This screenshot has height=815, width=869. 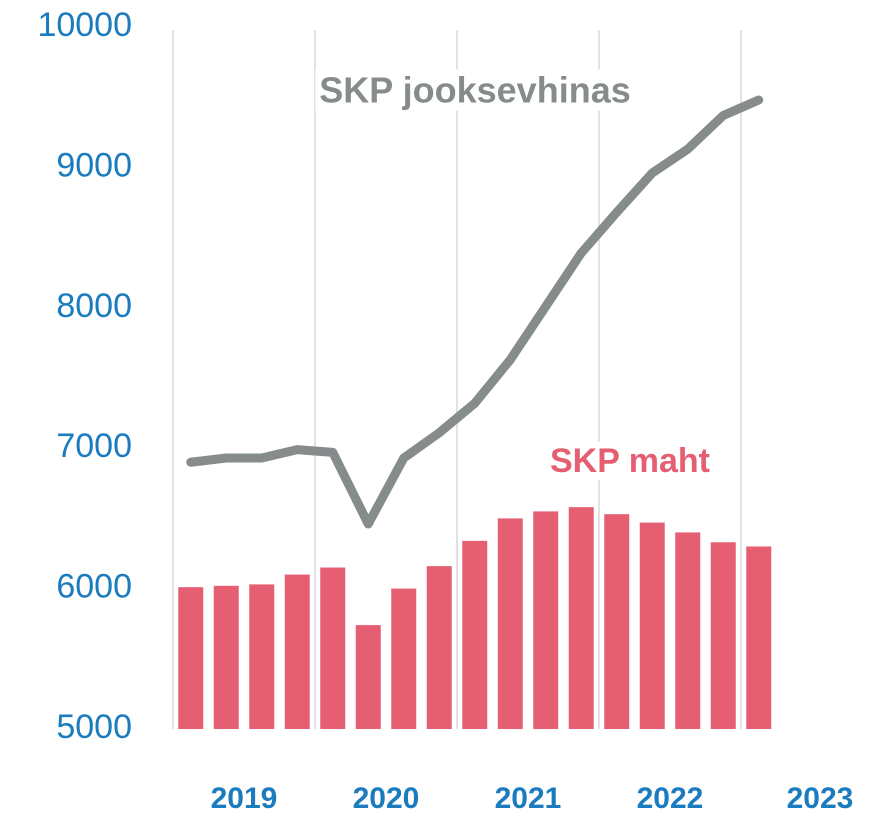 I want to click on y-tick-label: 10000, so click(x=84, y=25).